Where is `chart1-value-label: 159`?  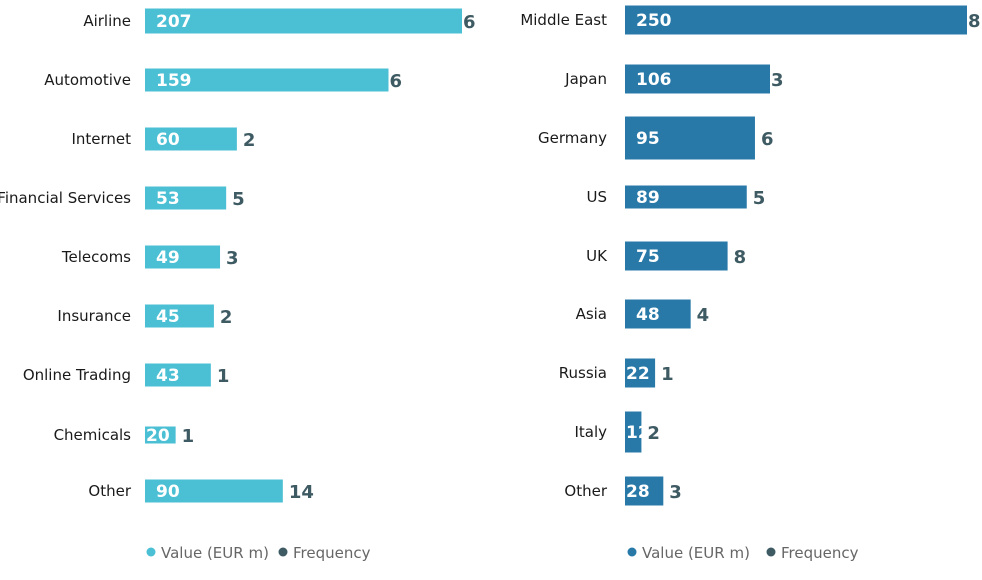
chart1-value-label: 159 is located at coordinates (174, 81).